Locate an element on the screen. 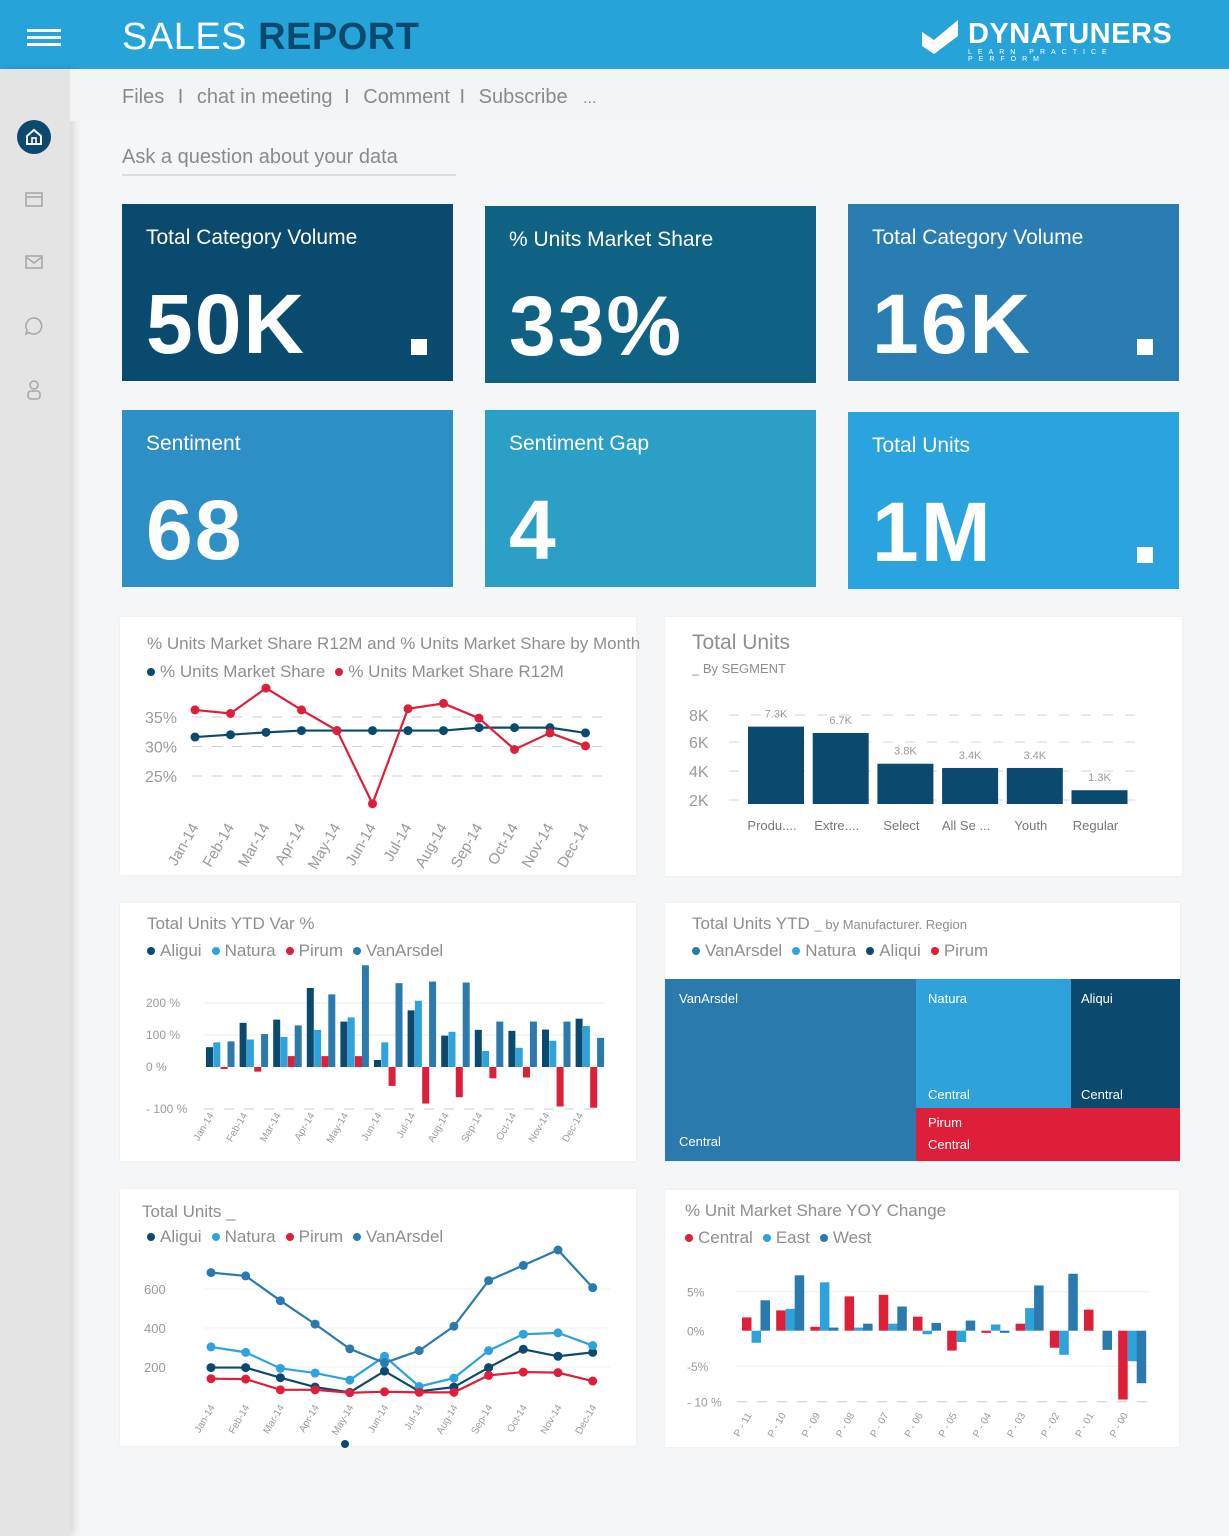  kpi-marker is located at coordinates (419, 347).